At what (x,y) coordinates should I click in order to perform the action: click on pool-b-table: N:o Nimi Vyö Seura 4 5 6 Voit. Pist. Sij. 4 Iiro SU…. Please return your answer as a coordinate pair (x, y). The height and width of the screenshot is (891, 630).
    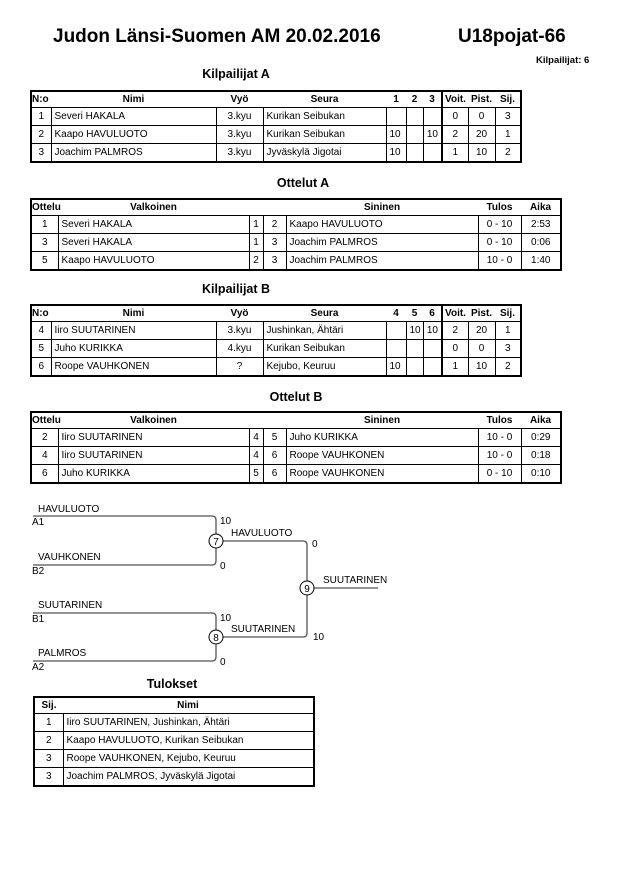
    Looking at the image, I should click on (276, 340).